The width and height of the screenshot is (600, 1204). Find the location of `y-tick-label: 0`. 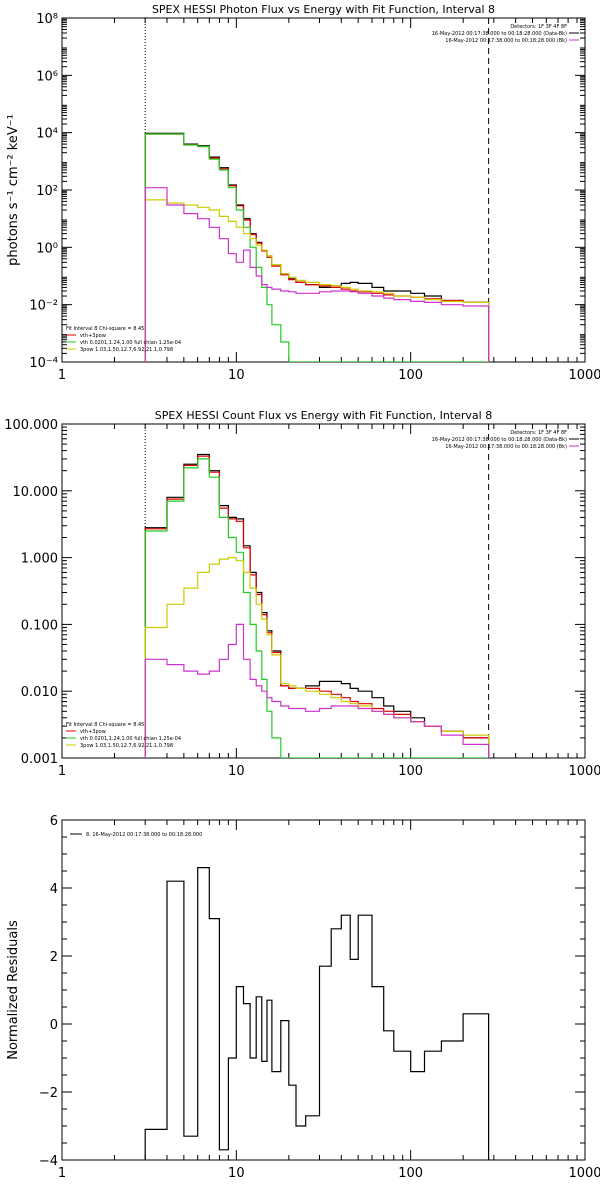

y-tick-label: 0 is located at coordinates (54, 1025).